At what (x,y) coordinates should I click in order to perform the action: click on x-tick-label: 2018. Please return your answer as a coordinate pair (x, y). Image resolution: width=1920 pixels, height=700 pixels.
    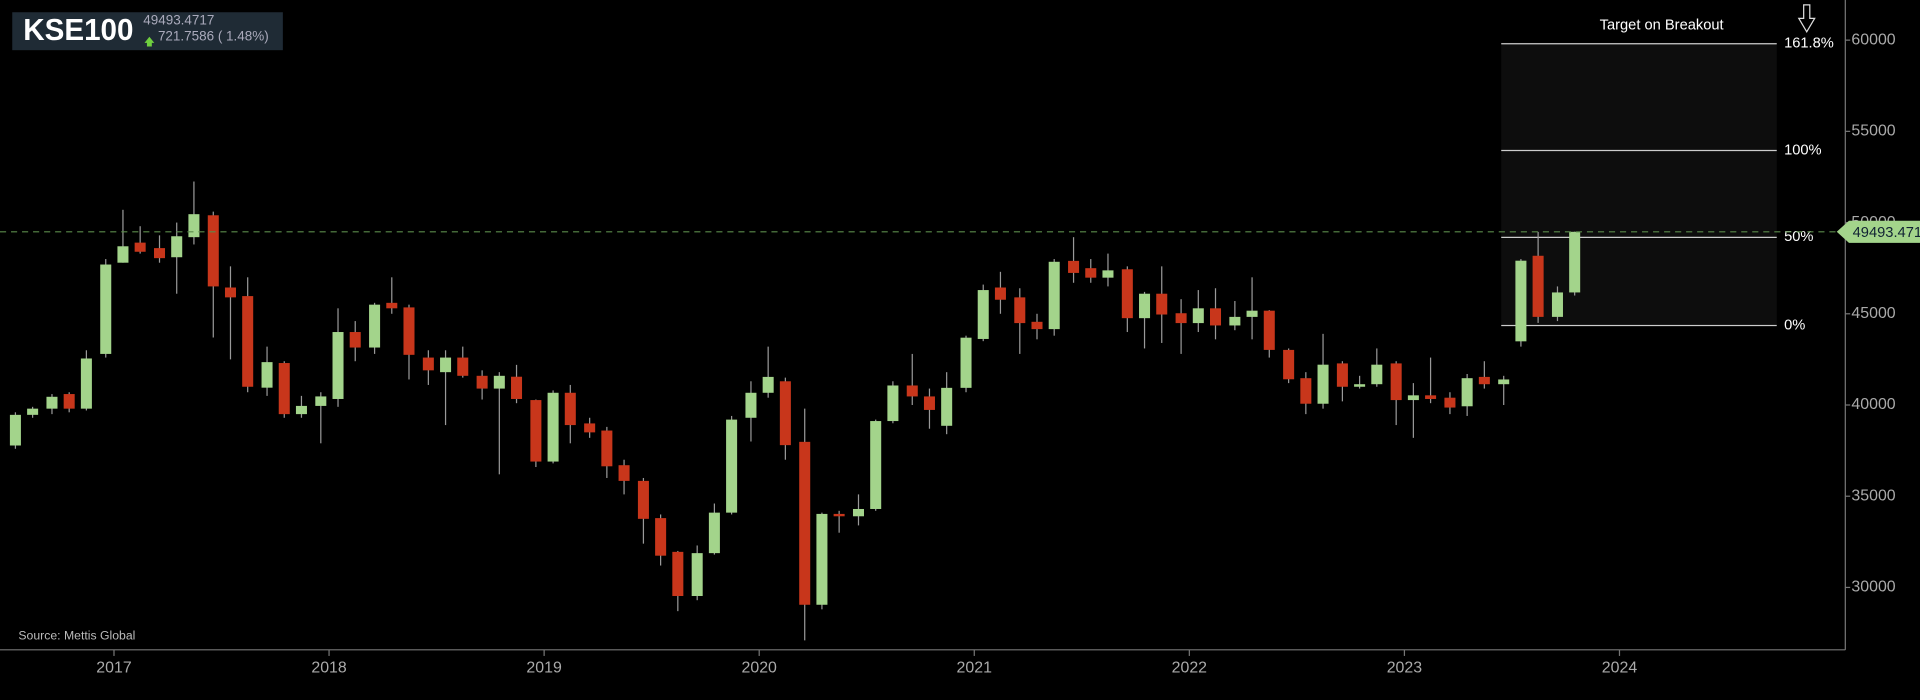
    Looking at the image, I should click on (329, 667).